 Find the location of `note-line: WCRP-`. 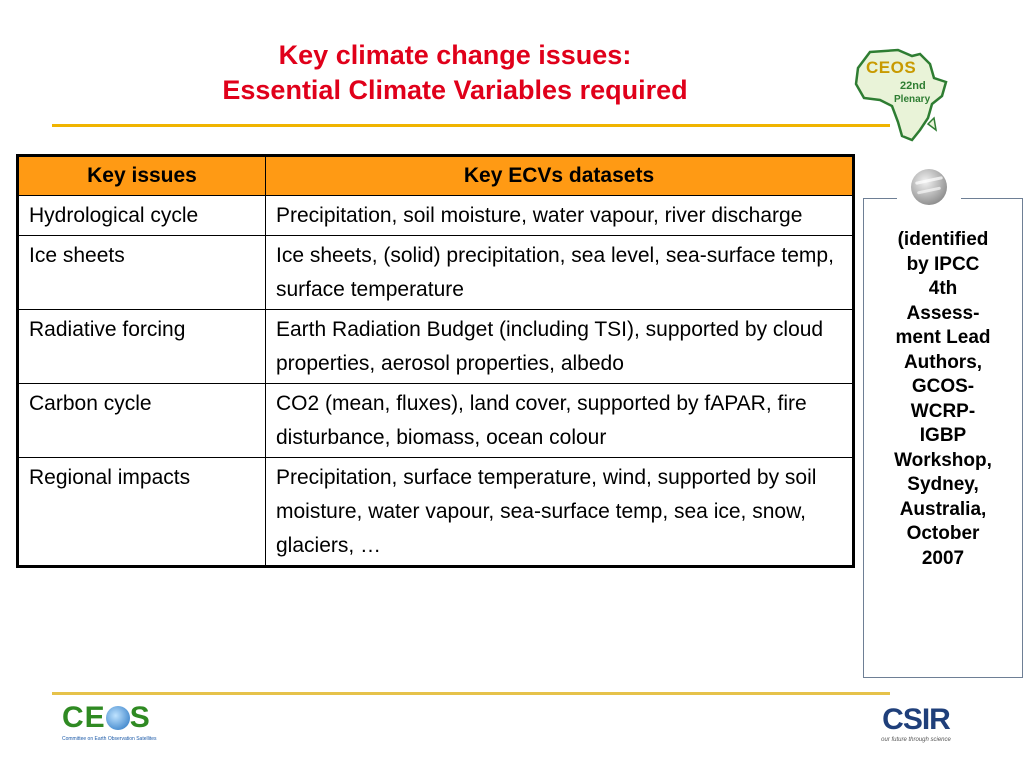

note-line: WCRP- is located at coordinates (943, 411).